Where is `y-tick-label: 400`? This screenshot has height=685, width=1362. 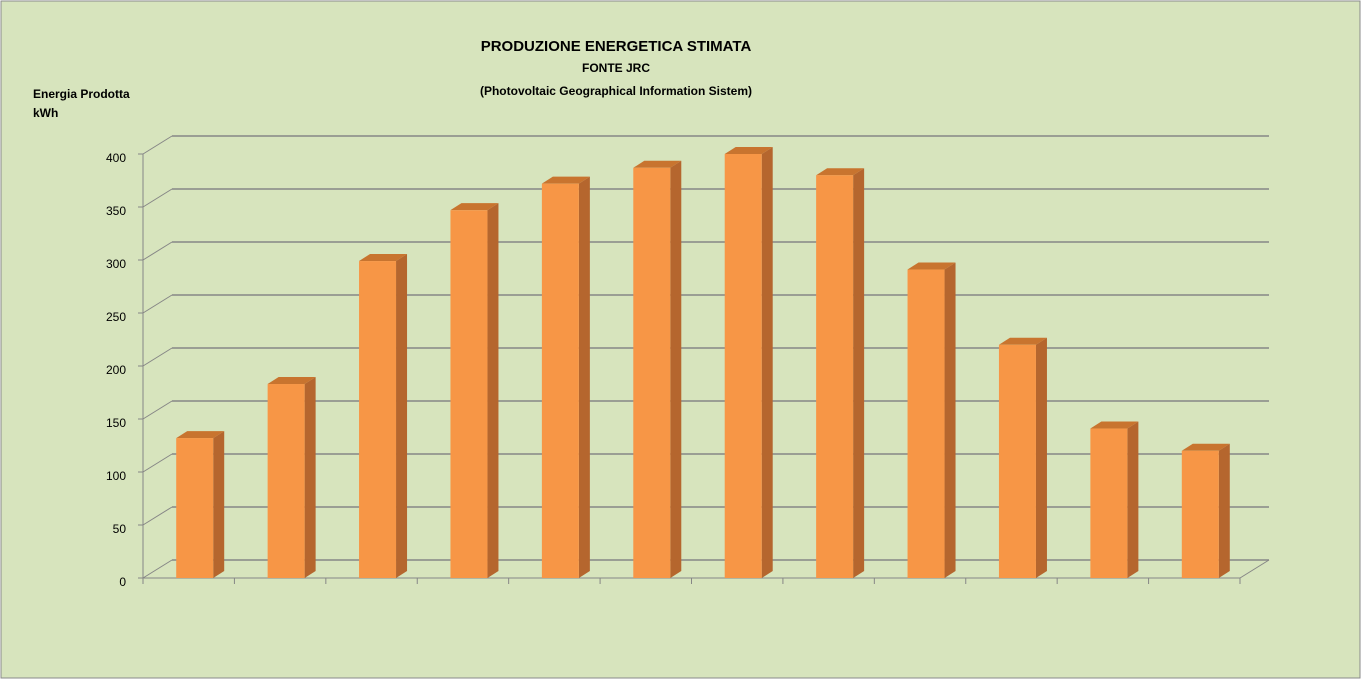
y-tick-label: 400 is located at coordinates (116, 158).